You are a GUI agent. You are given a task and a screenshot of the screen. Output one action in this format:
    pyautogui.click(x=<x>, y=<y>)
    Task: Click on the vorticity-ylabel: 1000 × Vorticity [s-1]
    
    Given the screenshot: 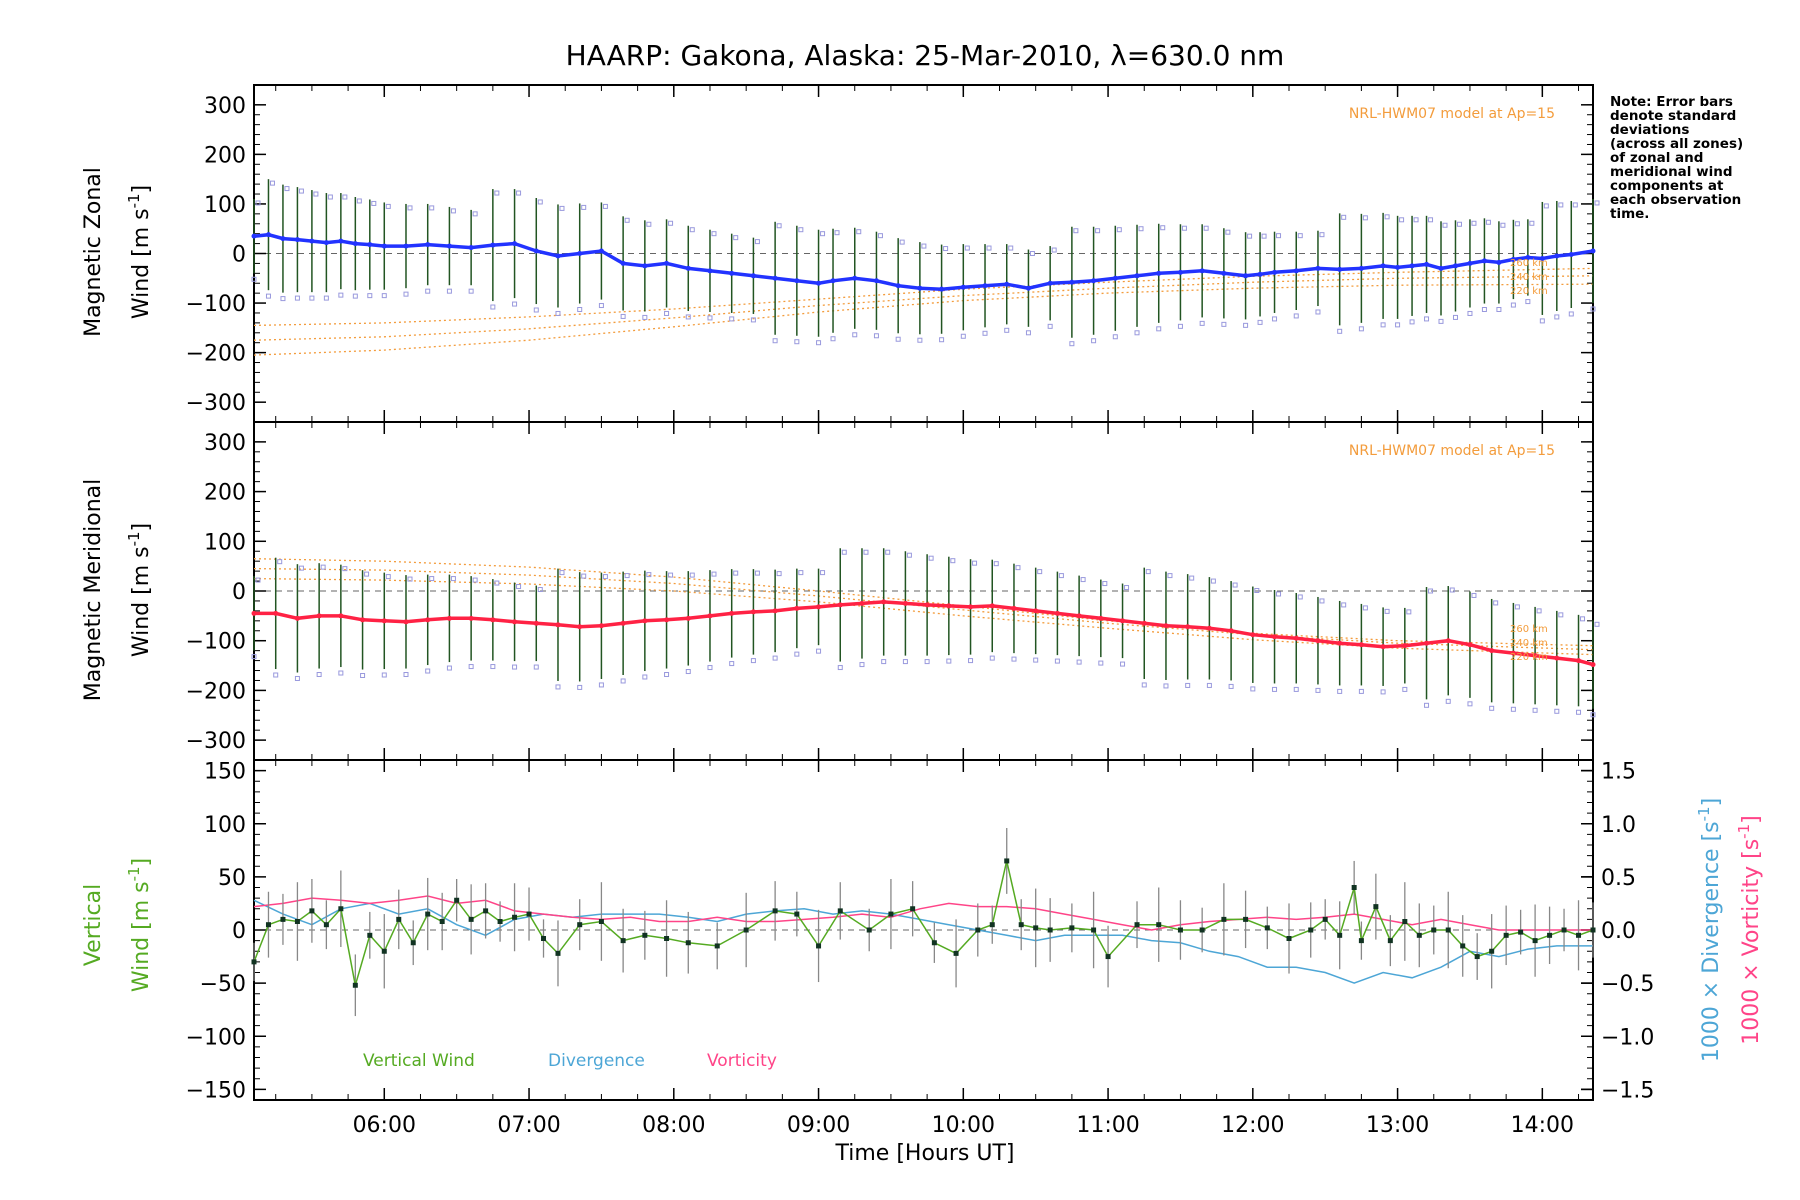 What is the action you would take?
    pyautogui.click(x=1749, y=929)
    